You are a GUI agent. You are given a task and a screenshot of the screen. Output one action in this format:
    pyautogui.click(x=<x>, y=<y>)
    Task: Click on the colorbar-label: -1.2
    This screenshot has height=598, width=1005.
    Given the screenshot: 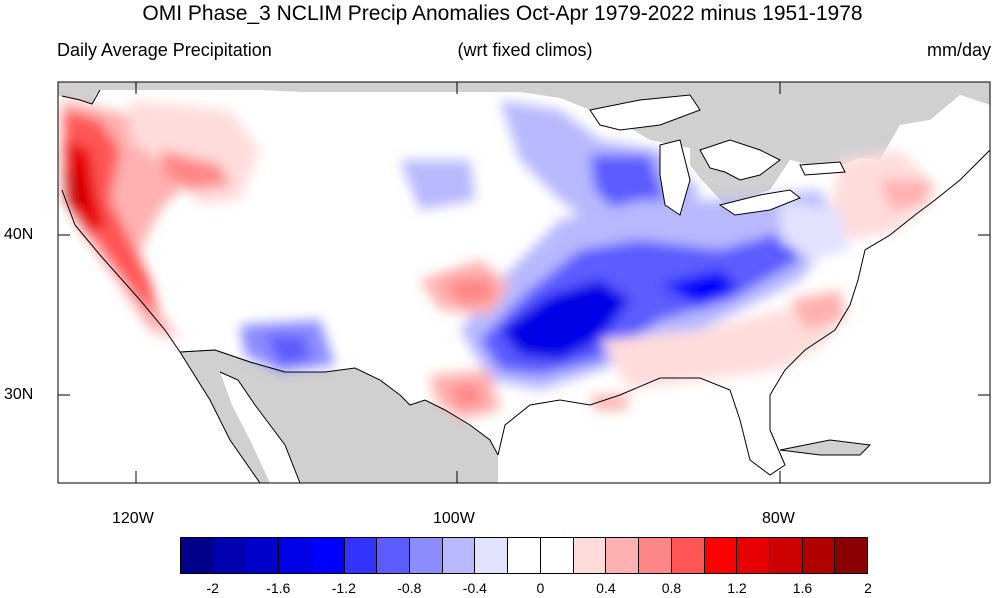 What is the action you would take?
    pyautogui.click(x=343, y=588)
    